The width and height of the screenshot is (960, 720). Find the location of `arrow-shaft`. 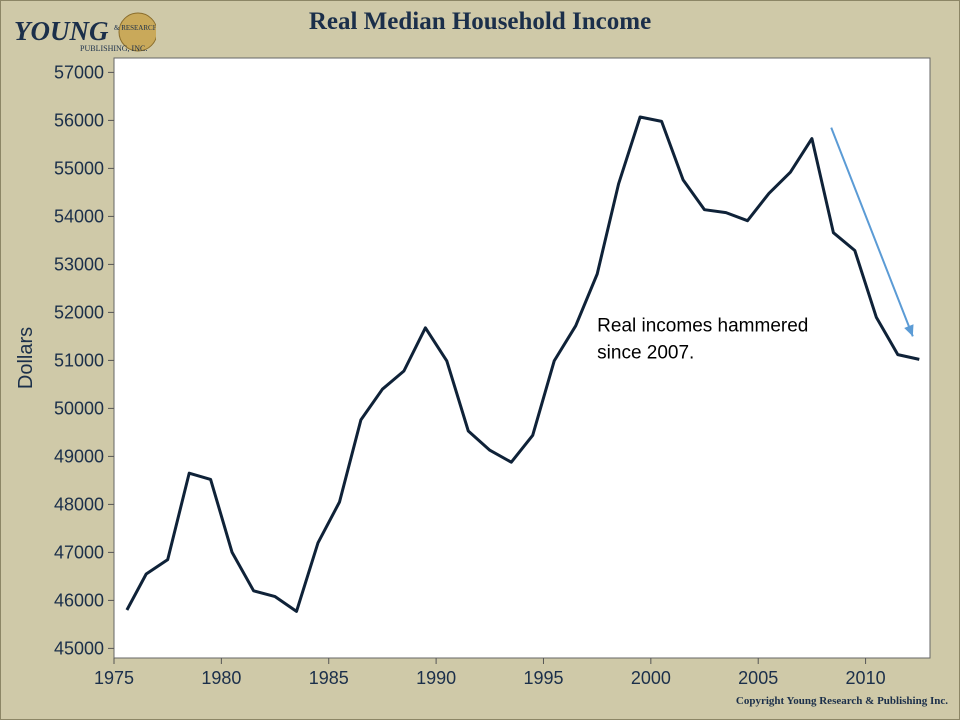

arrow-shaft is located at coordinates (872, 232).